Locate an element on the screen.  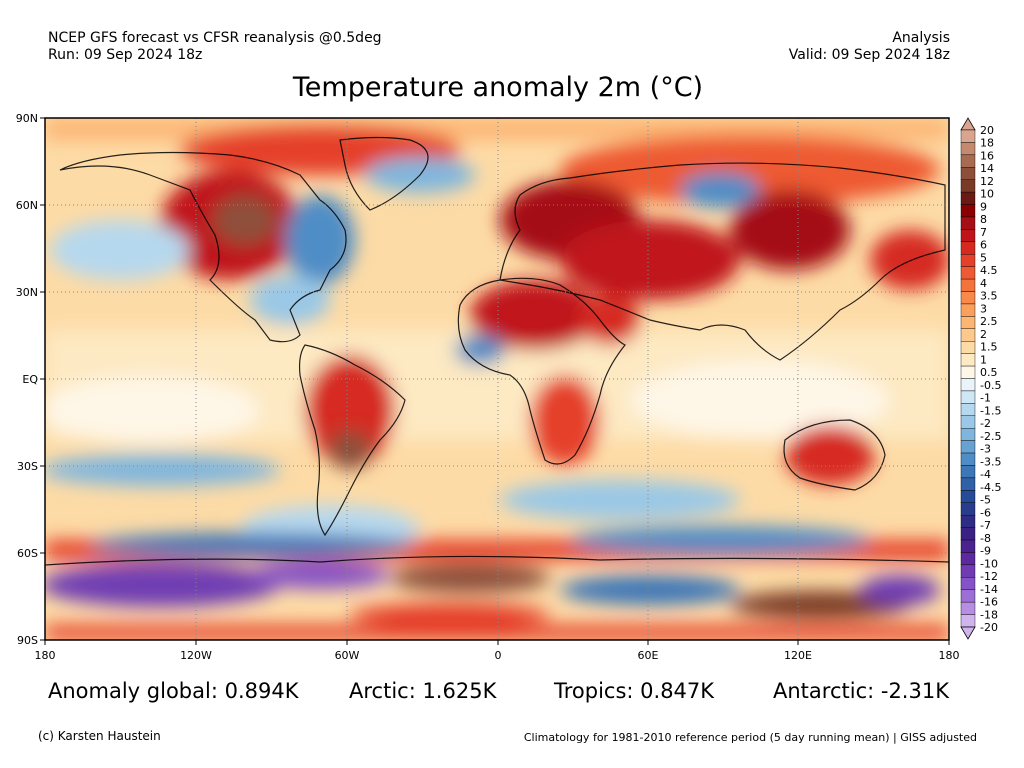
colorbar-label: 12 is located at coordinates (987, 181).